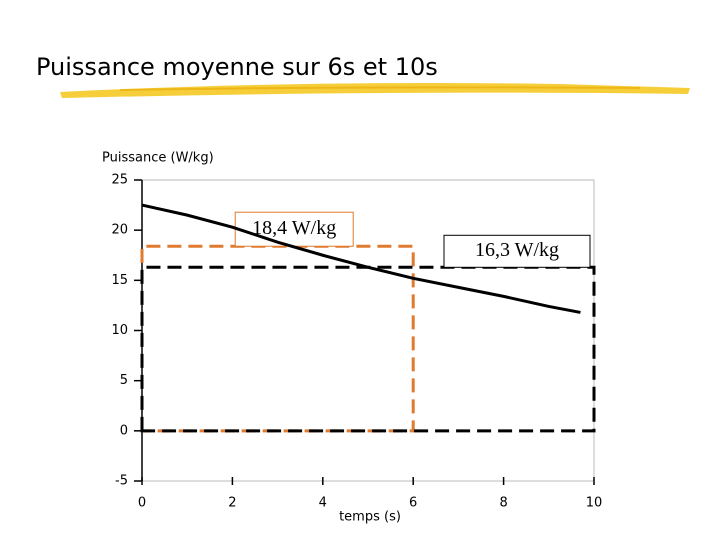 The image size is (720, 540). I want to click on x-tick-label: 6, so click(413, 503).